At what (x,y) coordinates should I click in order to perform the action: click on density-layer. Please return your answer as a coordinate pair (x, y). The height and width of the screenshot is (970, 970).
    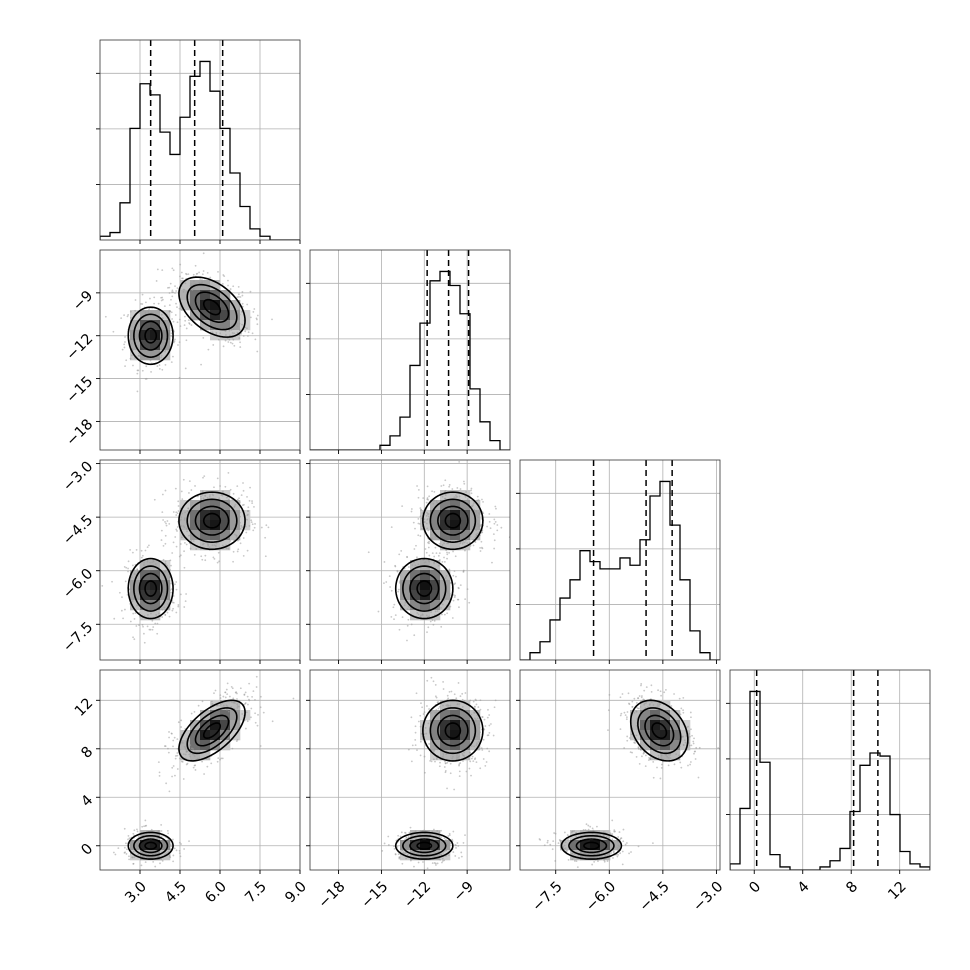
    Looking at the image, I should click on (439, 773).